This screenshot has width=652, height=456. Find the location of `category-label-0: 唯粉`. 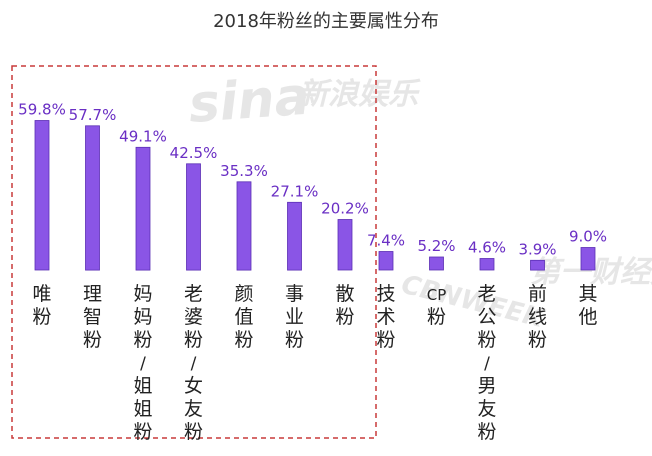

category-label-0: 唯粉 is located at coordinates (41, 305).